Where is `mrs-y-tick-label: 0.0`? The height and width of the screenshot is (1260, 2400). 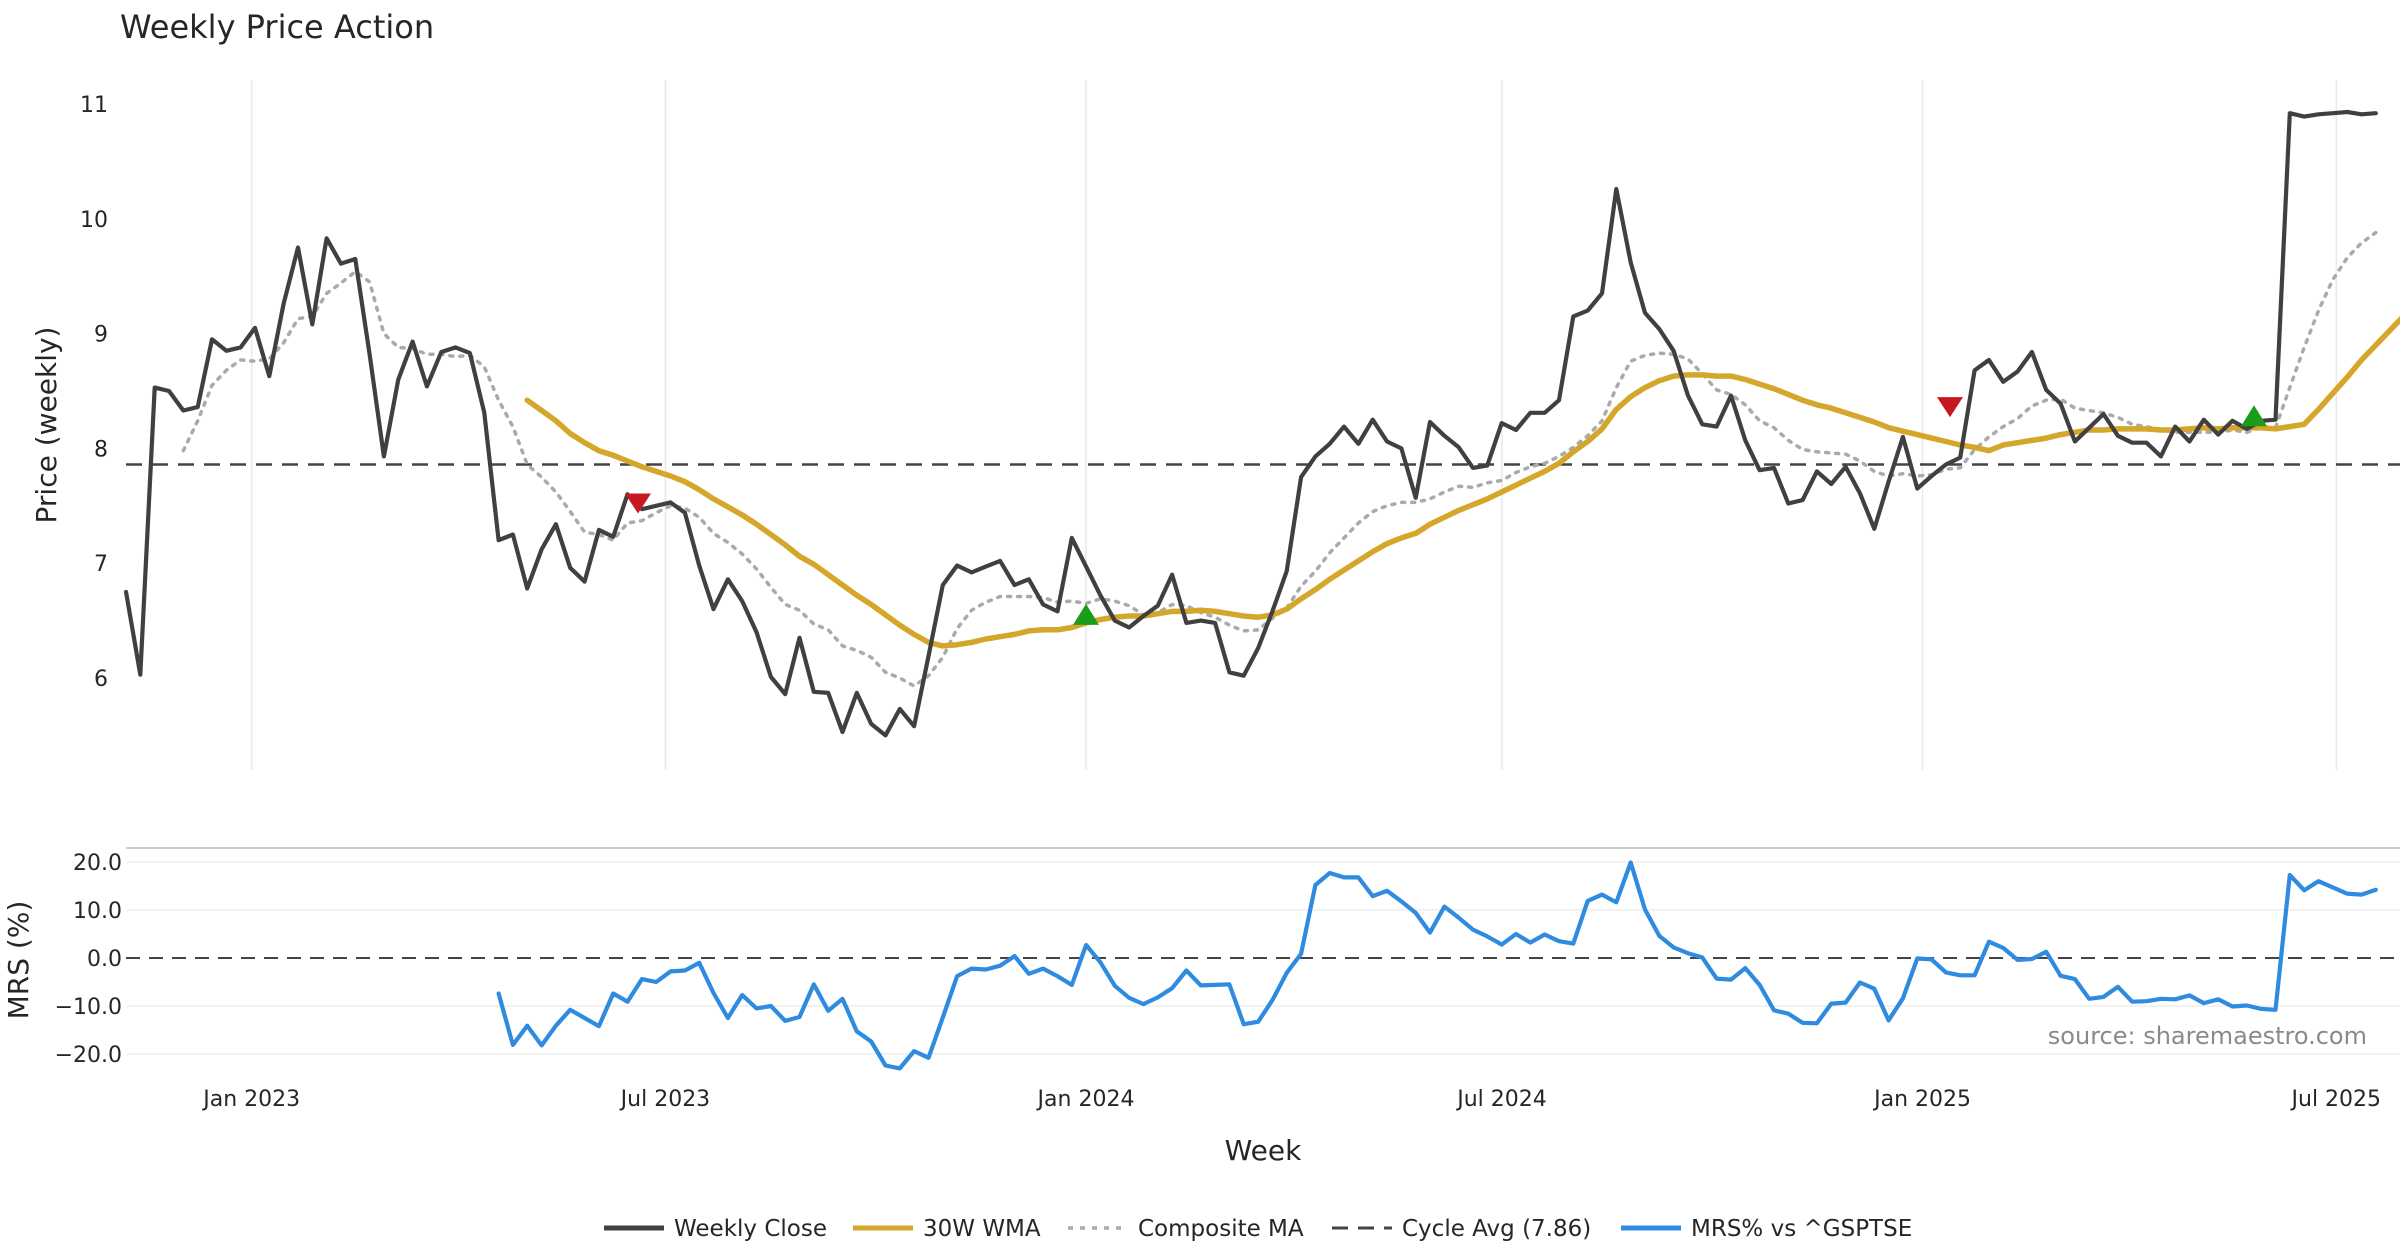
mrs-y-tick-label: 0.0 is located at coordinates (104, 959).